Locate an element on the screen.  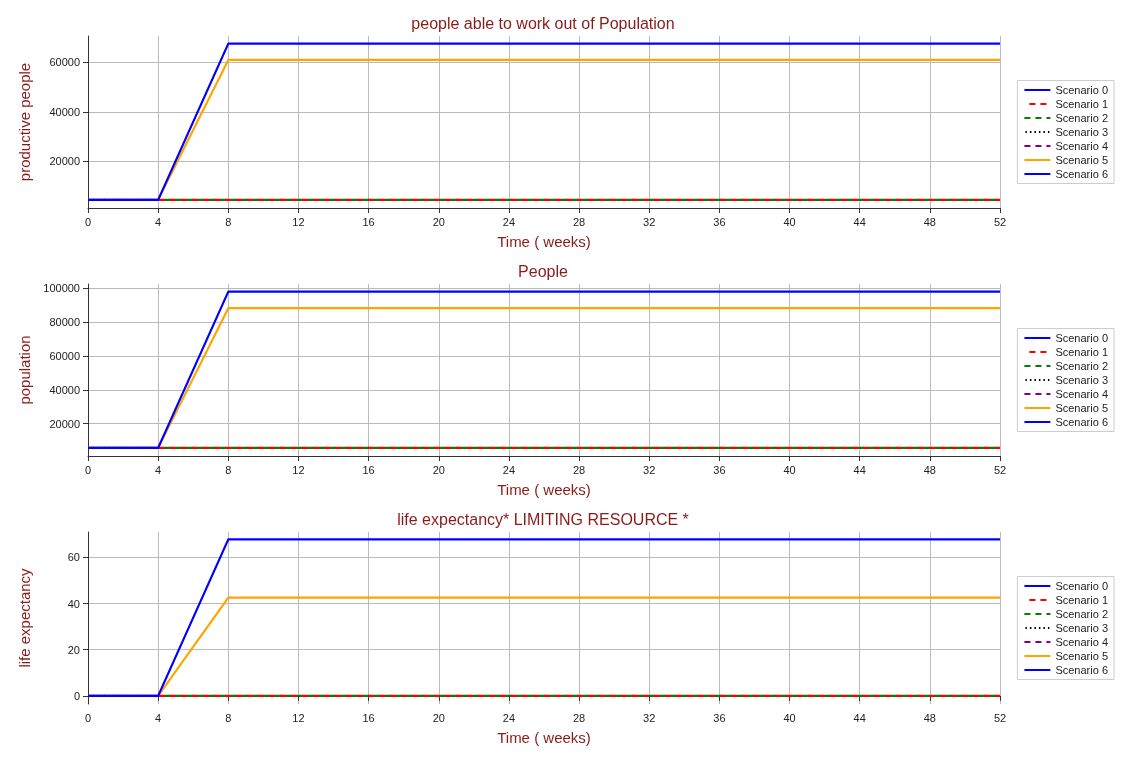
y-axis-title: life expectancy is located at coordinates (24, 617).